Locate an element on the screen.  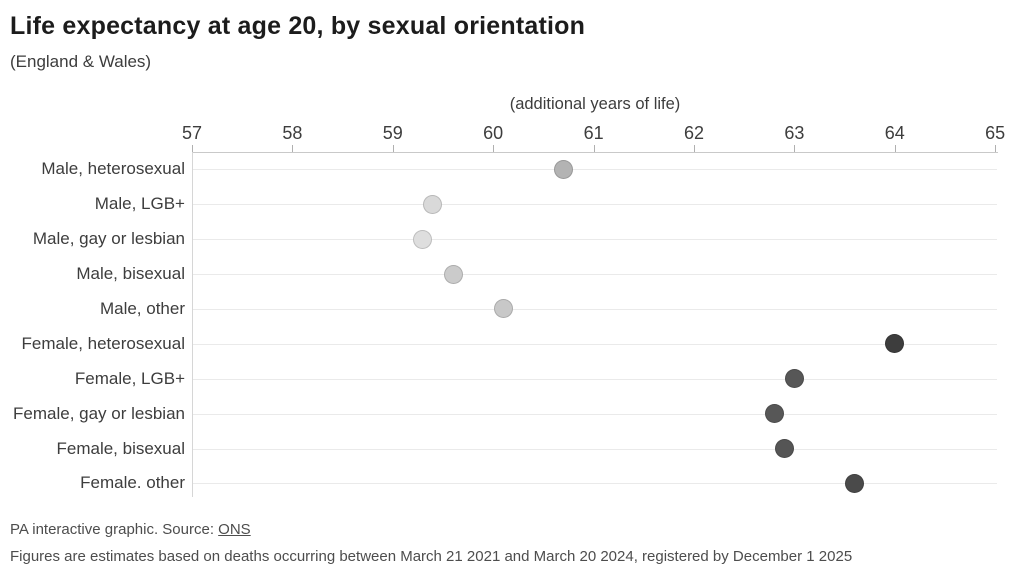
x-tick-label: 63 is located at coordinates (794, 133).